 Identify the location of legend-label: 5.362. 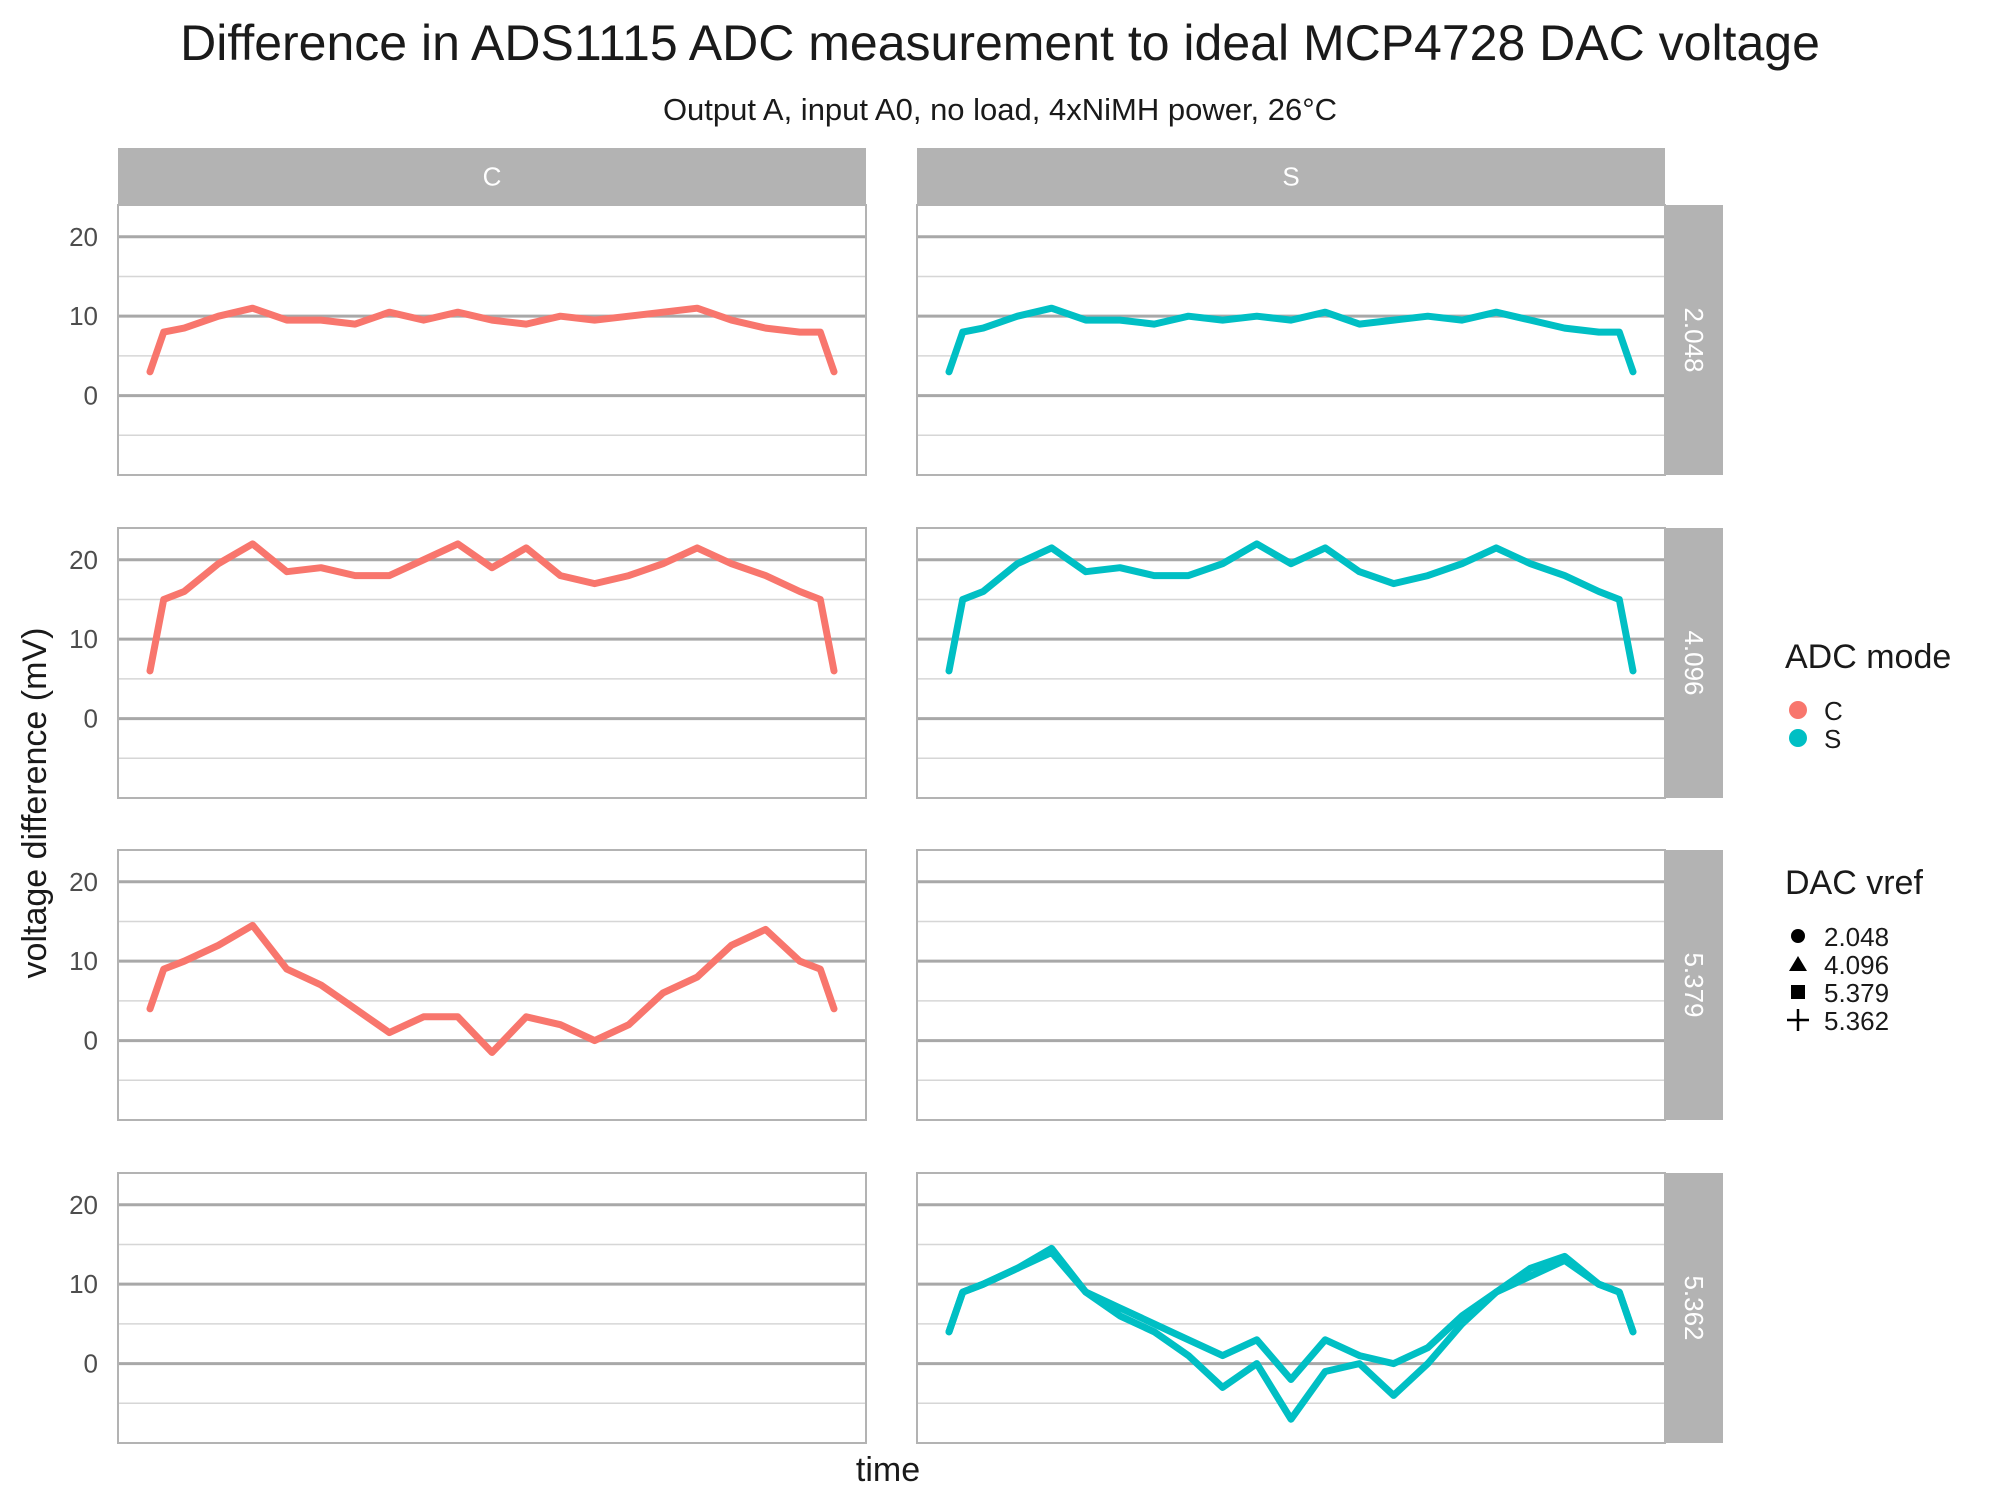
(1856, 1021).